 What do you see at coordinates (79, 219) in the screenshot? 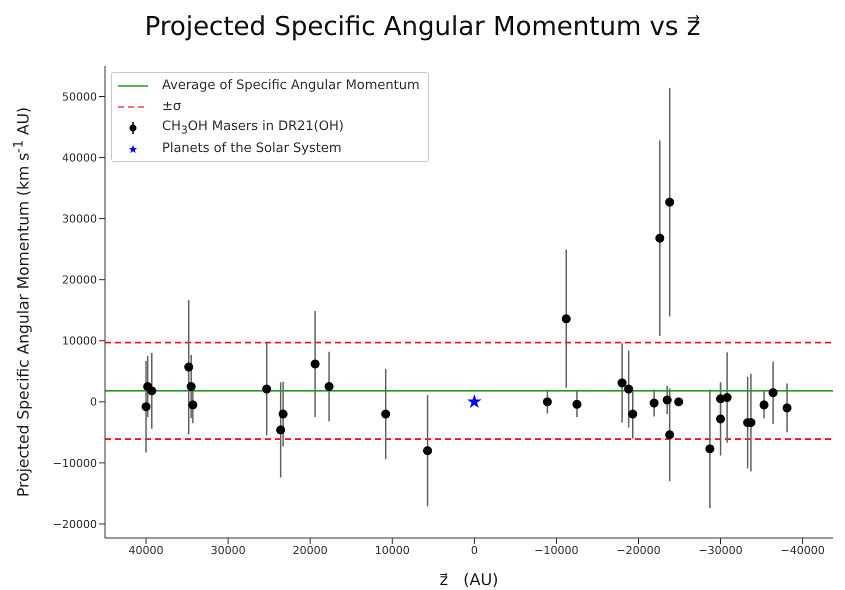
I see `y-tick-label: 30000` at bounding box center [79, 219].